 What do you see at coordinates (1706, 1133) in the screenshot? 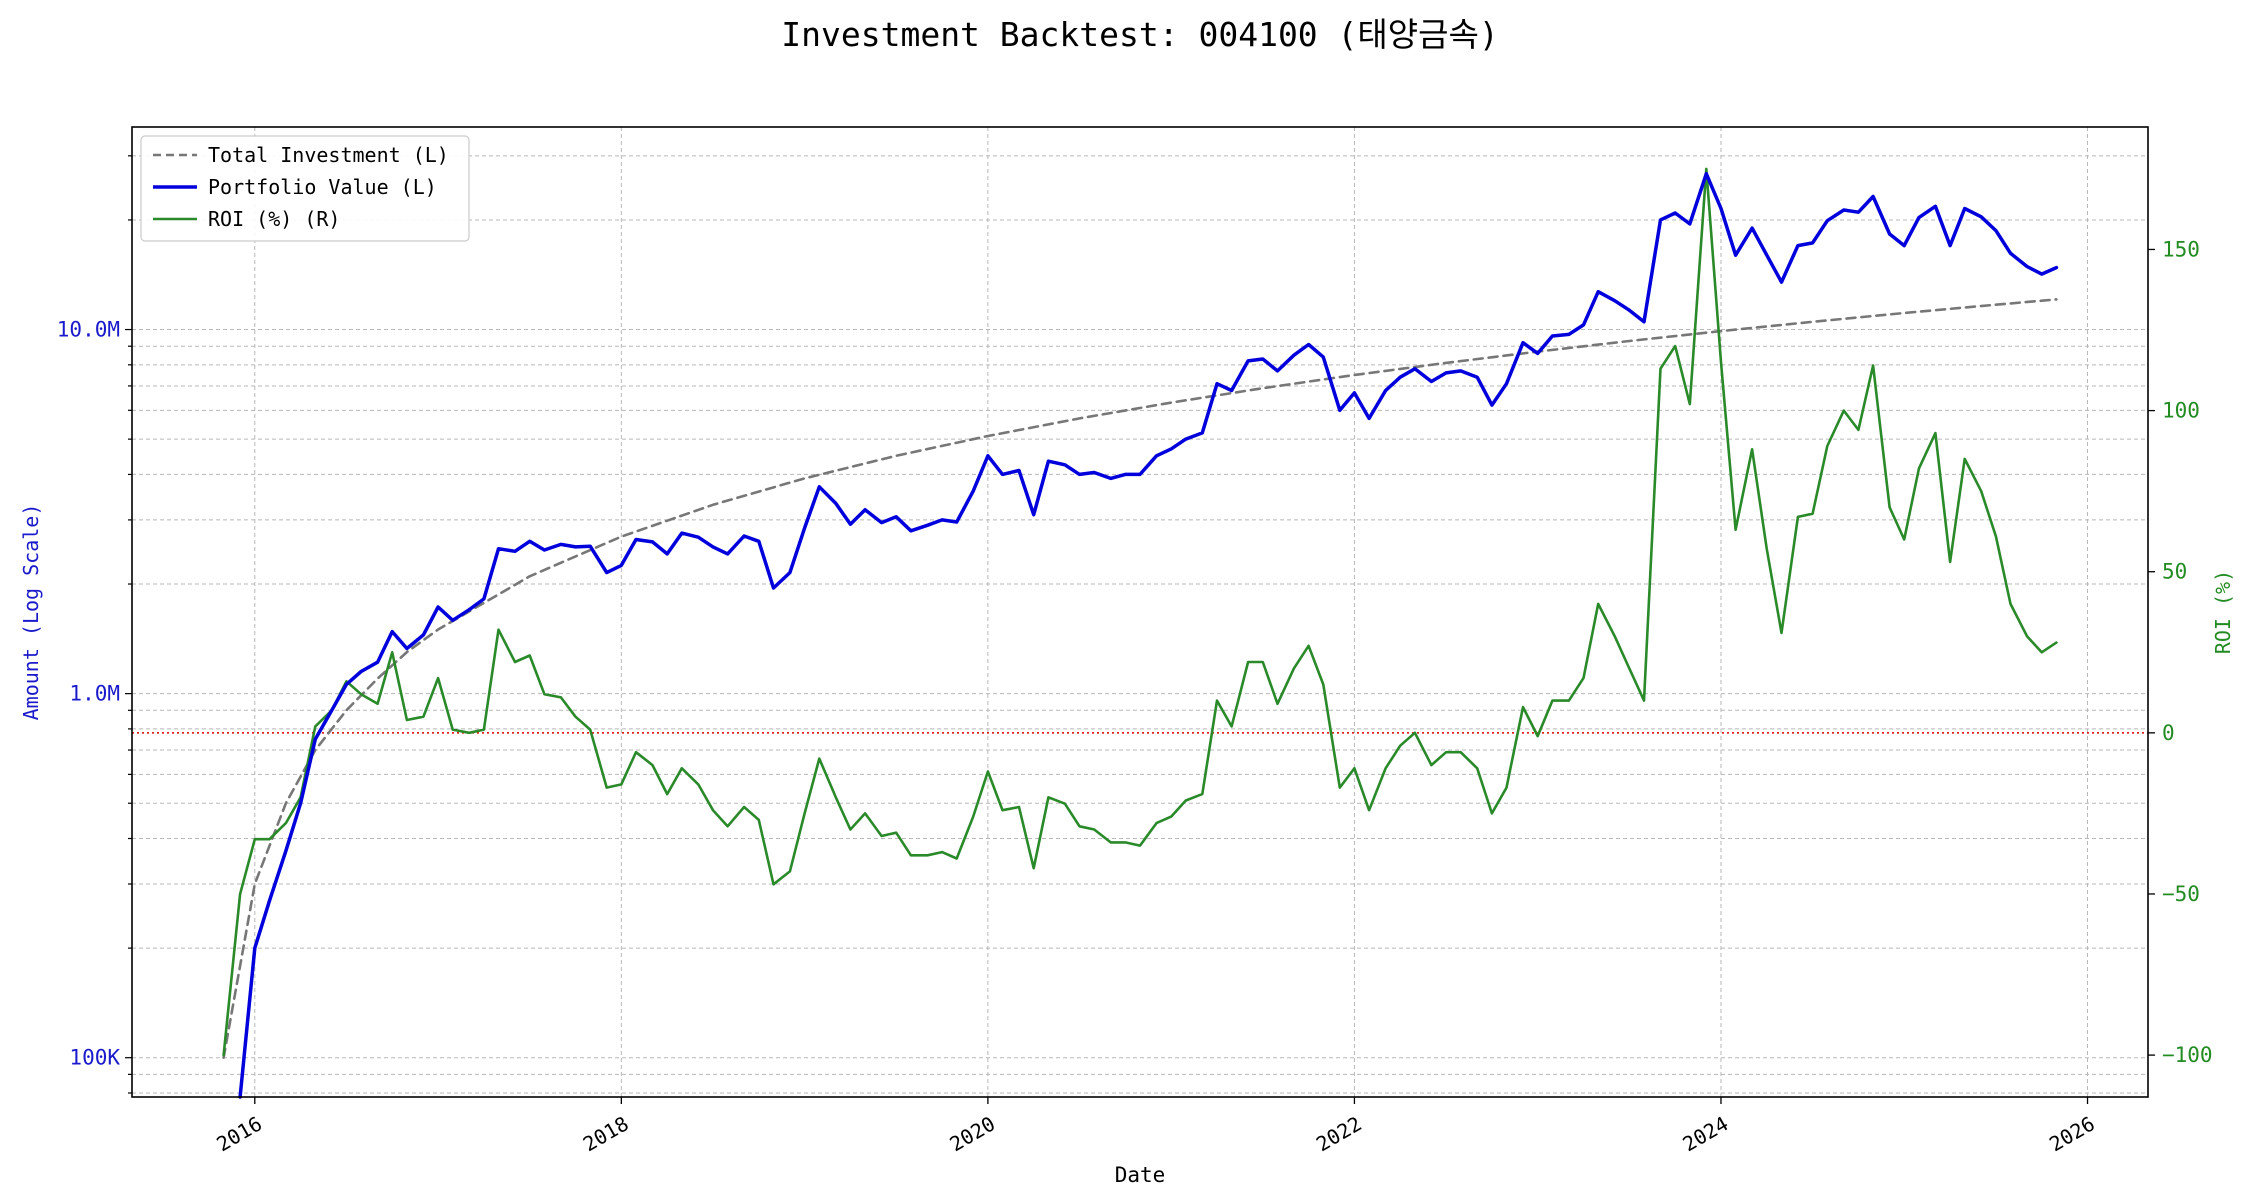
I see `x-tick-label: 2024` at bounding box center [1706, 1133].